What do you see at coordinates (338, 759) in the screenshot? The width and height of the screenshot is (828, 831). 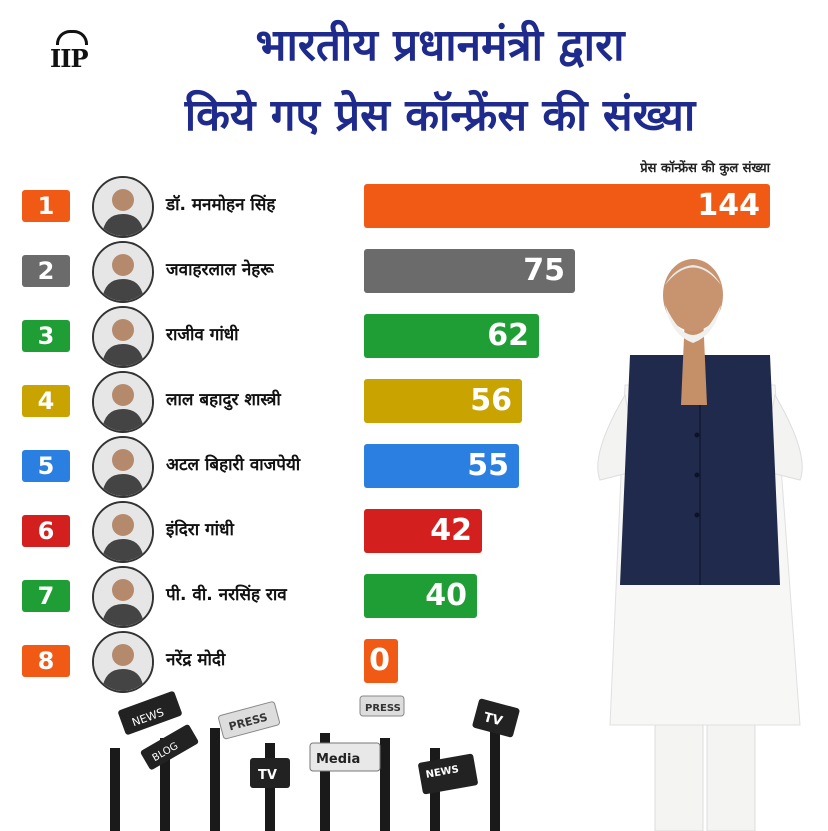 I see `mic-label-media: Media` at bounding box center [338, 759].